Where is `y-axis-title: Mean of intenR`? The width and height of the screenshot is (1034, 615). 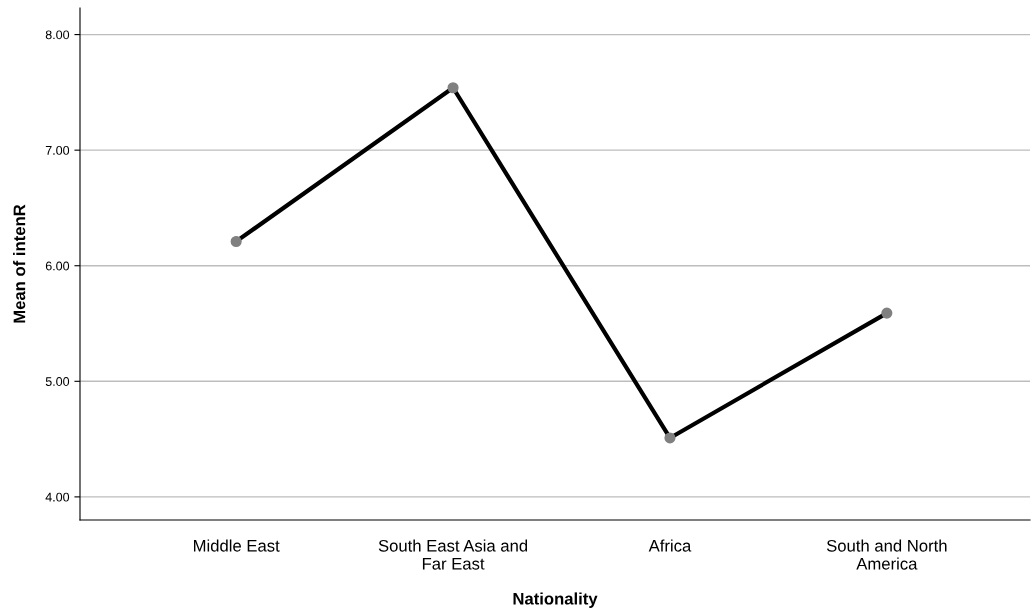 y-axis-title: Mean of intenR is located at coordinates (19, 263).